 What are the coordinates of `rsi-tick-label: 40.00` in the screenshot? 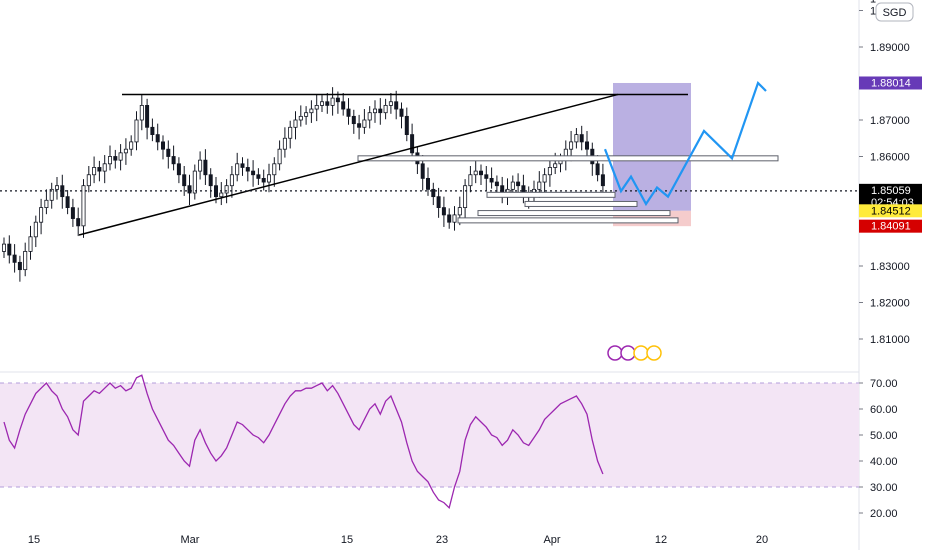 It's located at (884, 462).